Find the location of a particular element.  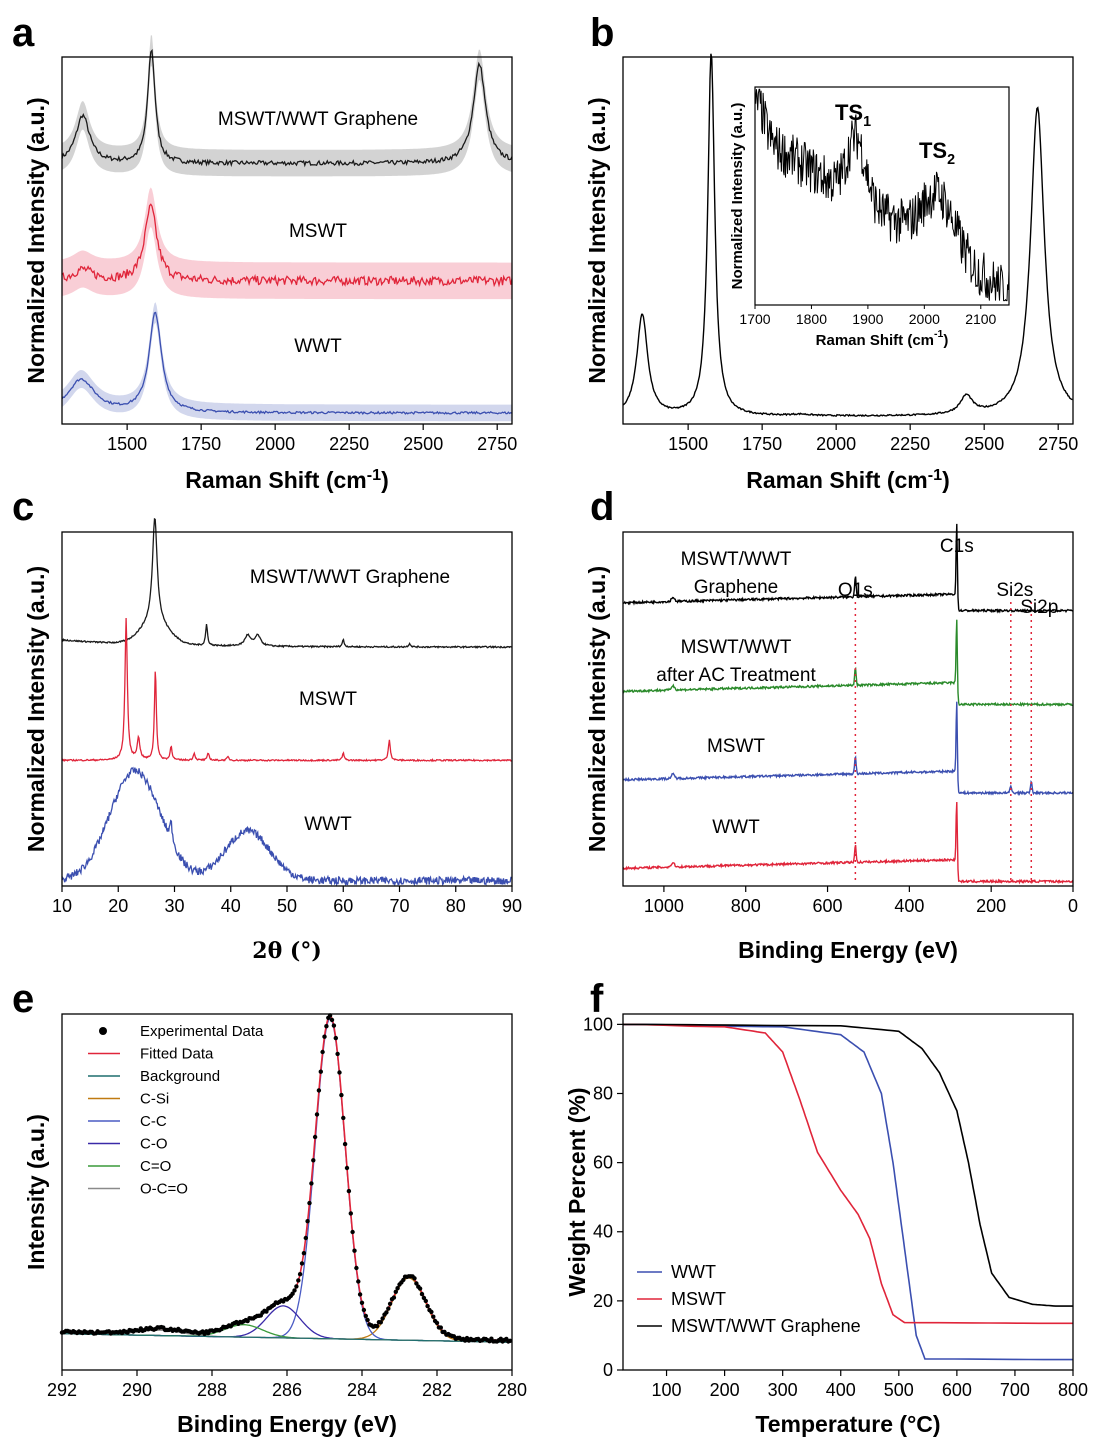

x-tick-label: 50 is located at coordinates (287, 906).